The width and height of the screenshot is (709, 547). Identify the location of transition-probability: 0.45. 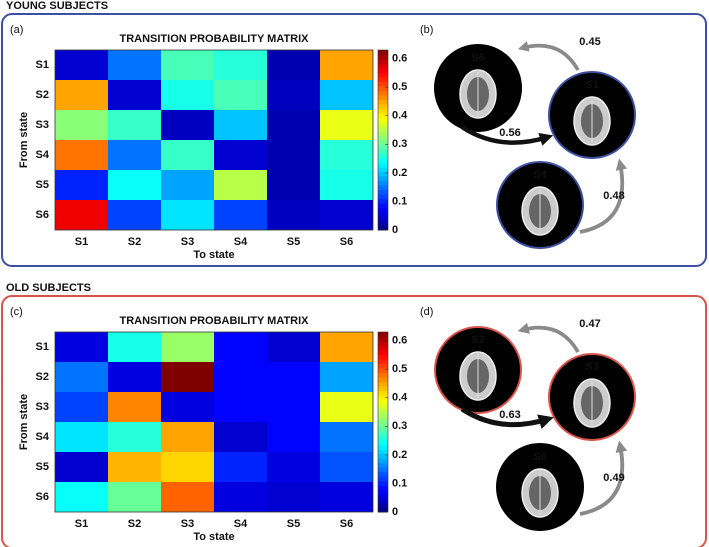
(589, 42).